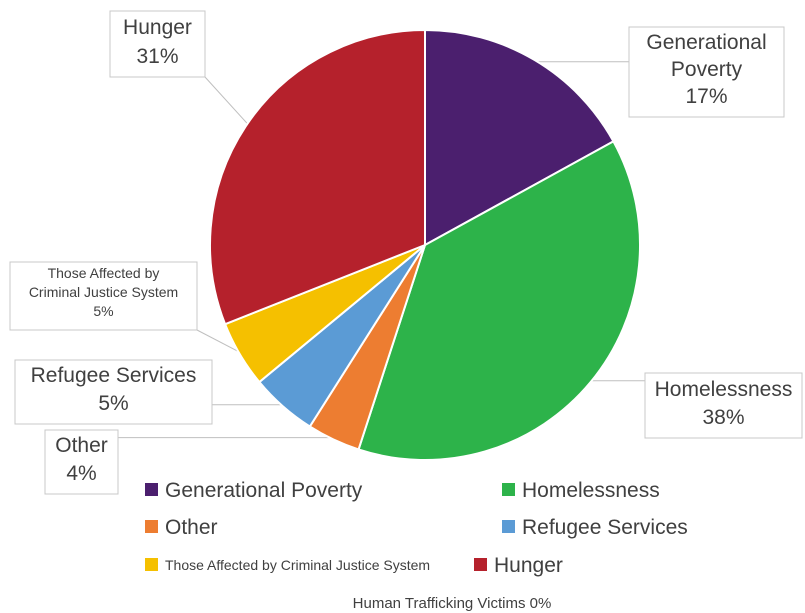  I want to click on callout-generational-poverty-text-1: Generational, so click(706, 42).